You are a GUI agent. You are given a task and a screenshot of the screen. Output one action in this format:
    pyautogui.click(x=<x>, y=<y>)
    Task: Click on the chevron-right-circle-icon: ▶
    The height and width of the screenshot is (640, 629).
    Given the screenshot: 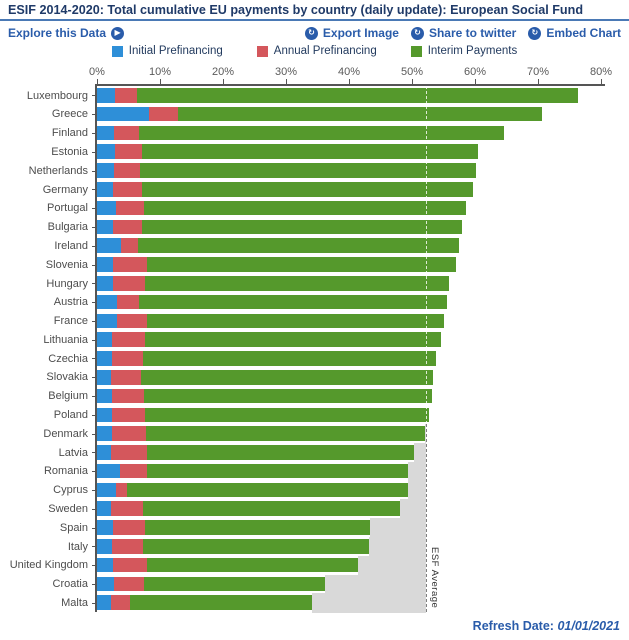 What is the action you would take?
    pyautogui.click(x=118, y=33)
    